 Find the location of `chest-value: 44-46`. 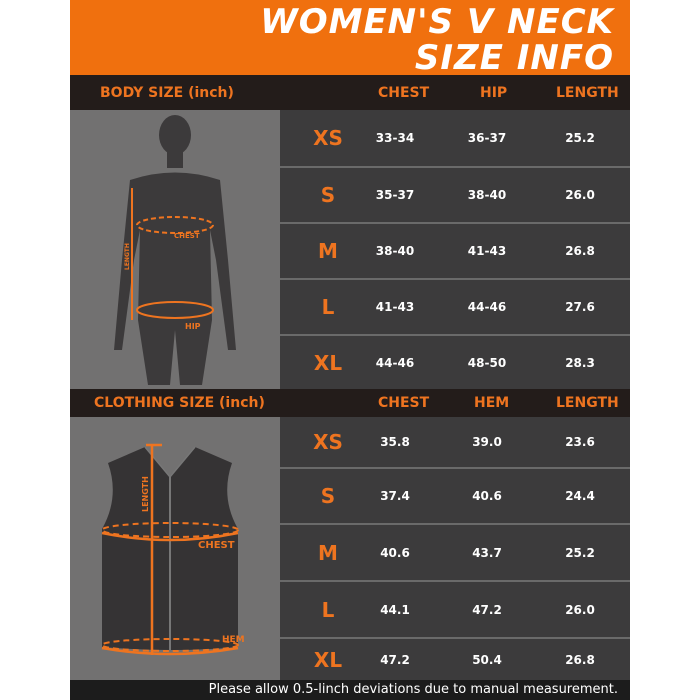

chest-value: 44-46 is located at coordinates (395, 363).